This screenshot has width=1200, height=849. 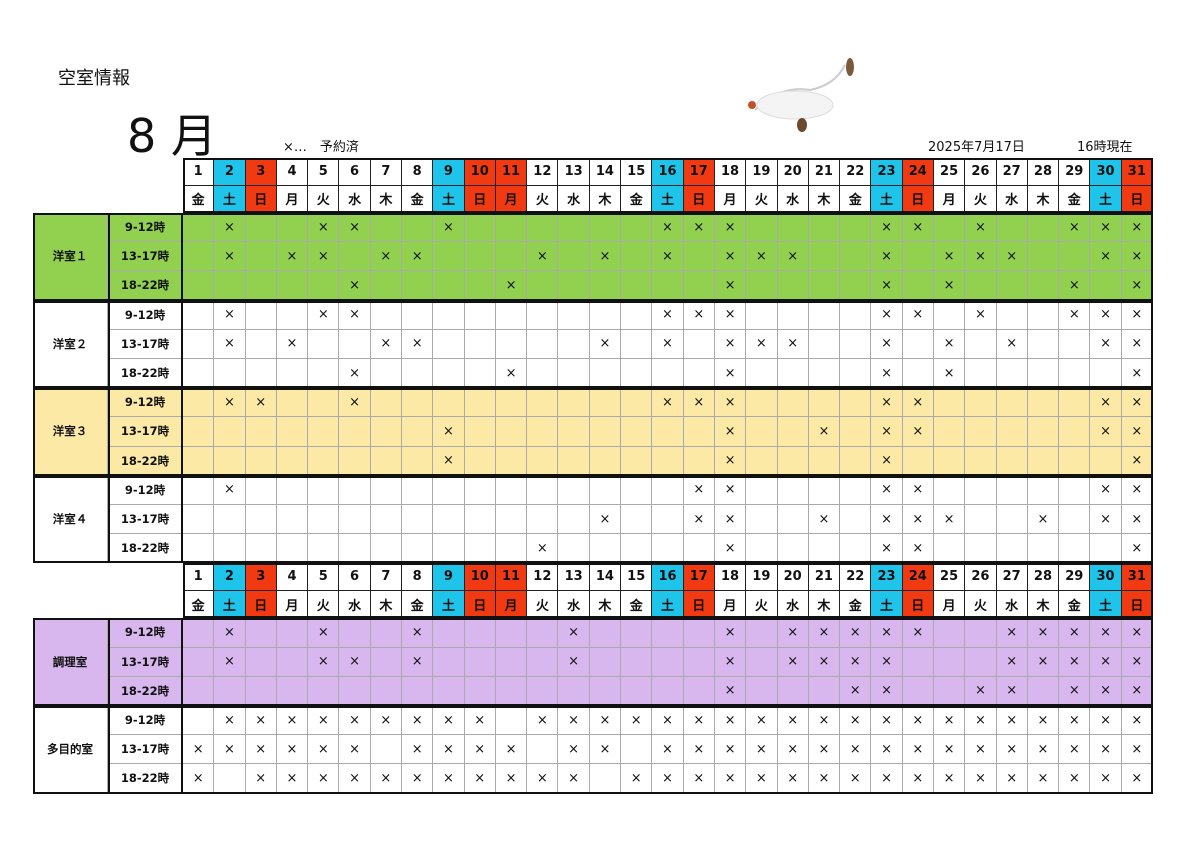 What do you see at coordinates (70, 257) in the screenshot?
I see `room-name: 洋室１` at bounding box center [70, 257].